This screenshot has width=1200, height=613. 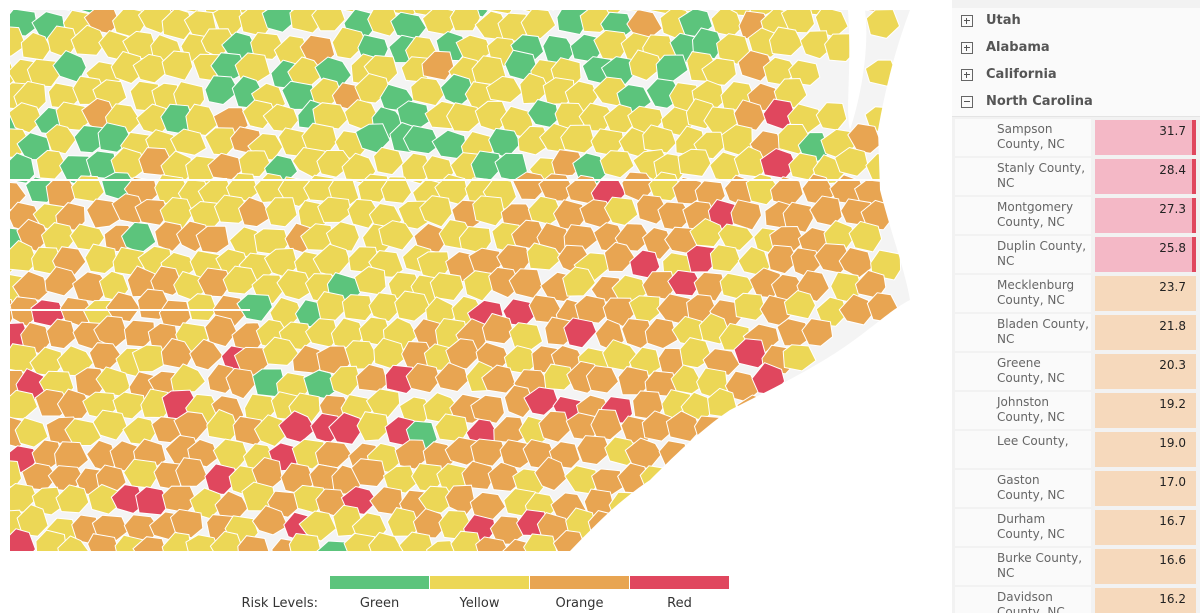 What do you see at coordinates (1077, 449) in the screenshot?
I see `county-row: Lee County, 19.0` at bounding box center [1077, 449].